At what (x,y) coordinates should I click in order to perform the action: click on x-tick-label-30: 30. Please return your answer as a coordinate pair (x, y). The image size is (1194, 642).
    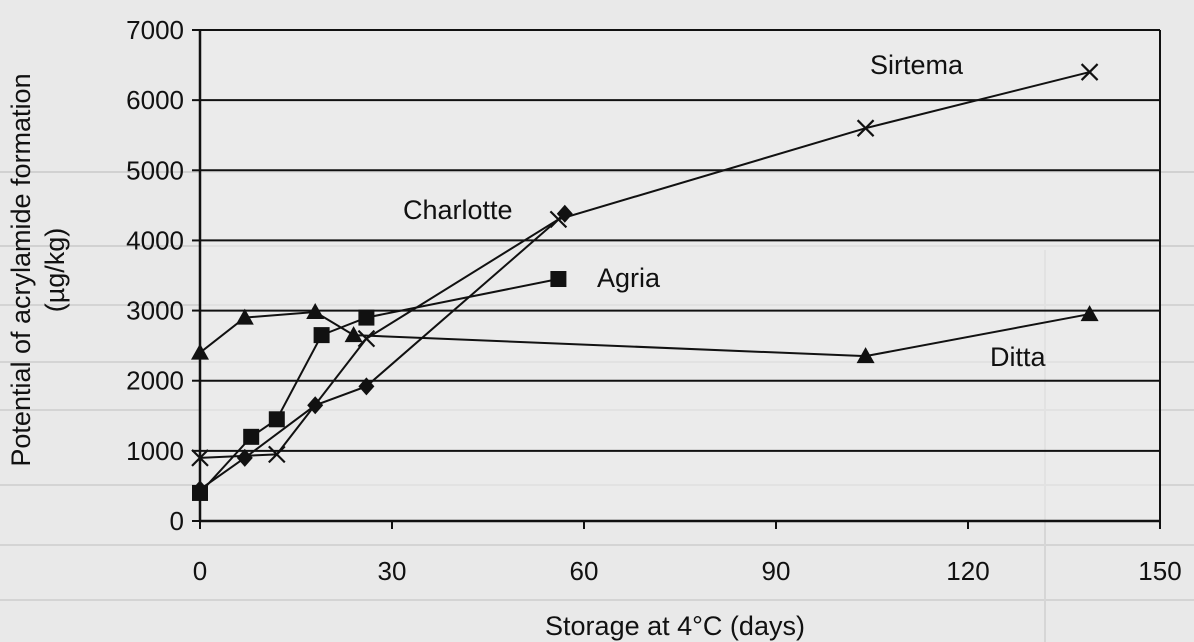
    Looking at the image, I should click on (392, 571).